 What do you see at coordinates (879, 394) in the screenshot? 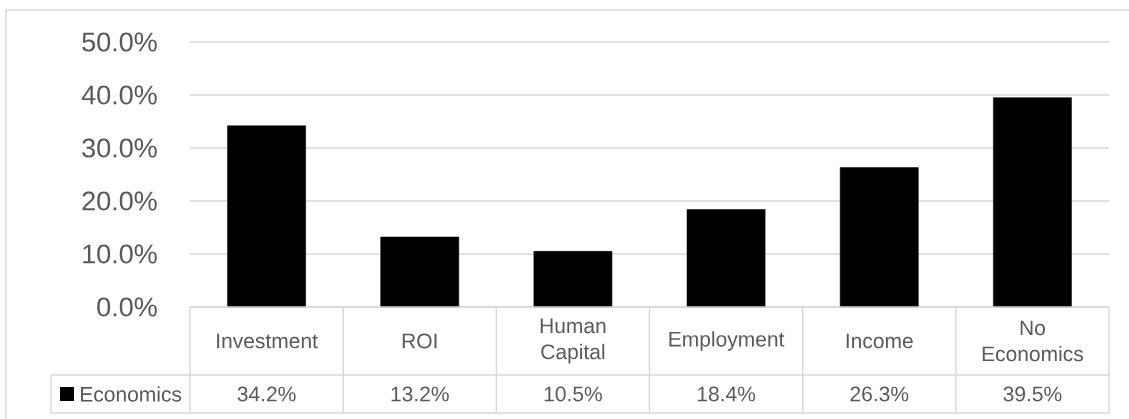
I see `data-label: 26.3%` at bounding box center [879, 394].